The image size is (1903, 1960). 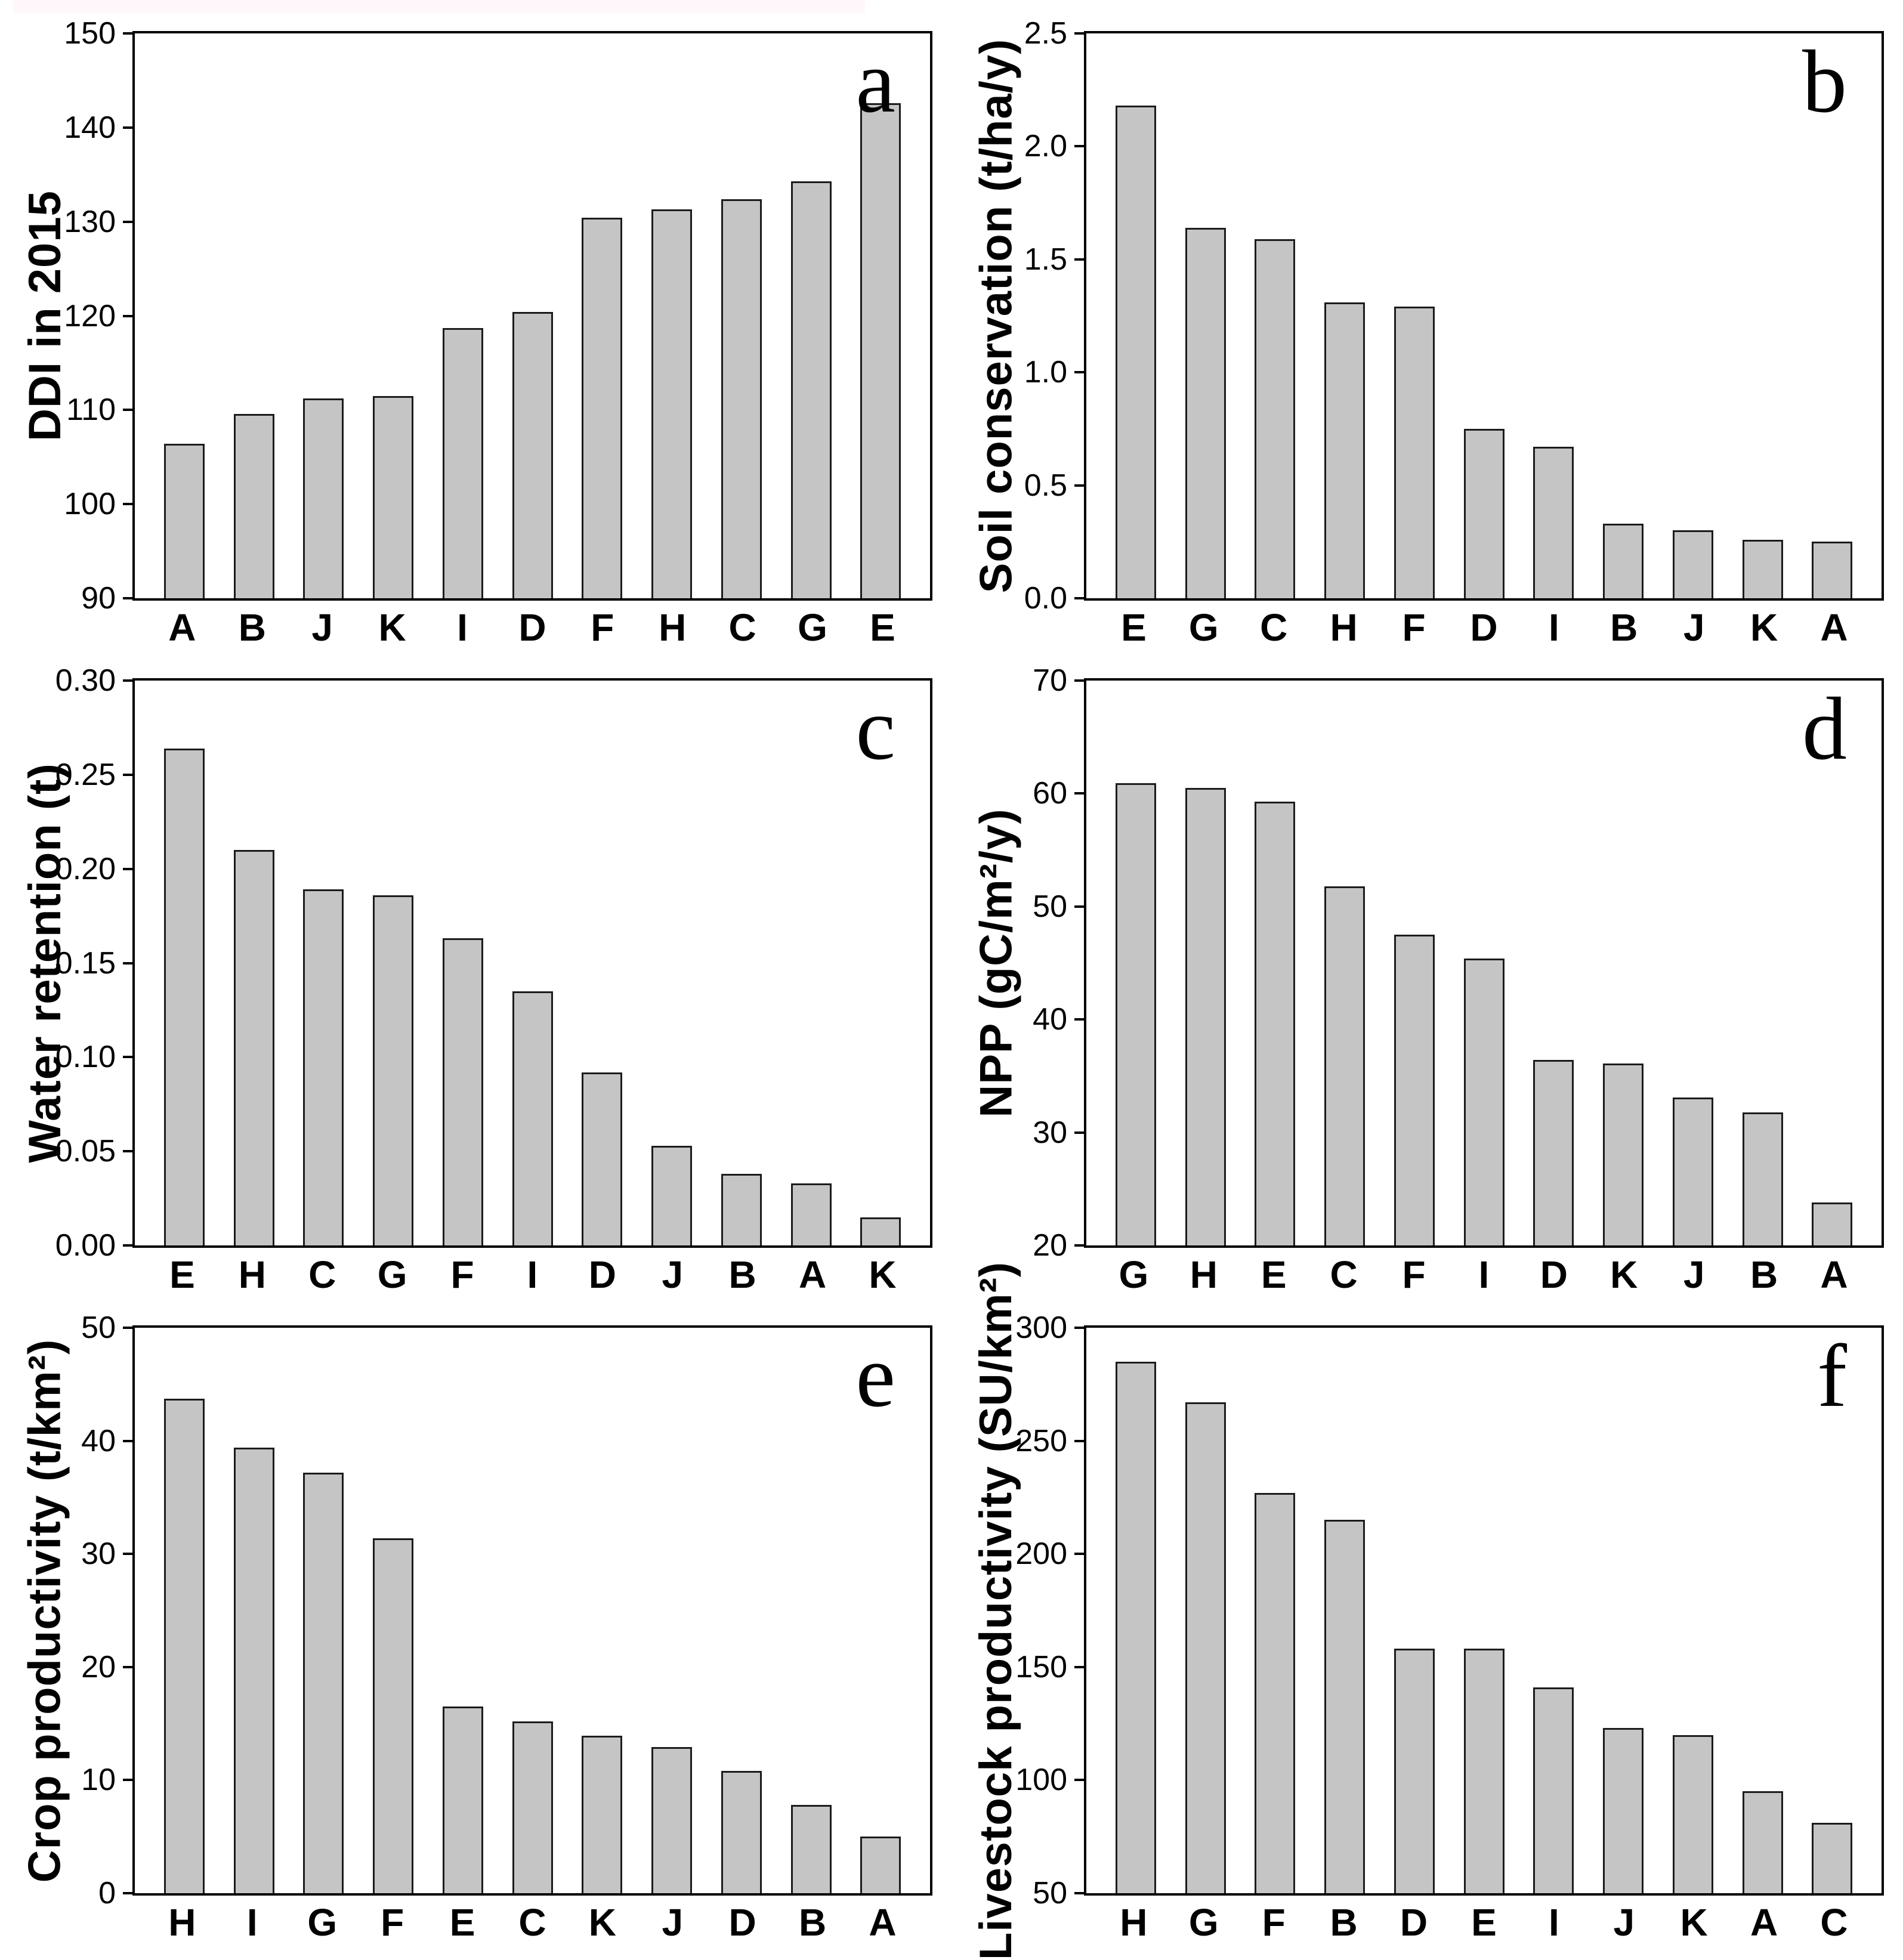 I want to click on plot-area-c: 0.00 0.05 0.10 0.15 0.20 0.25 0.30 c, so click(x=493, y=963).